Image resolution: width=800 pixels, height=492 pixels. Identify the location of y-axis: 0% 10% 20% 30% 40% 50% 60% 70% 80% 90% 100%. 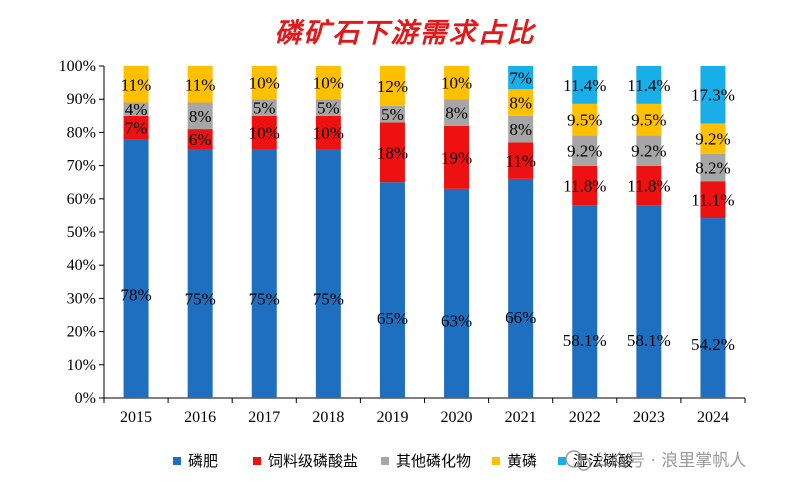
(82, 232).